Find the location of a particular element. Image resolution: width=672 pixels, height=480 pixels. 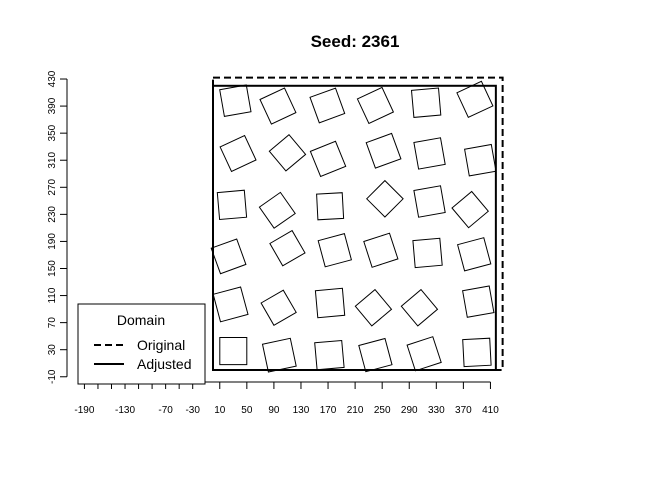

x-tick-label-290: 290 is located at coordinates (409, 410).